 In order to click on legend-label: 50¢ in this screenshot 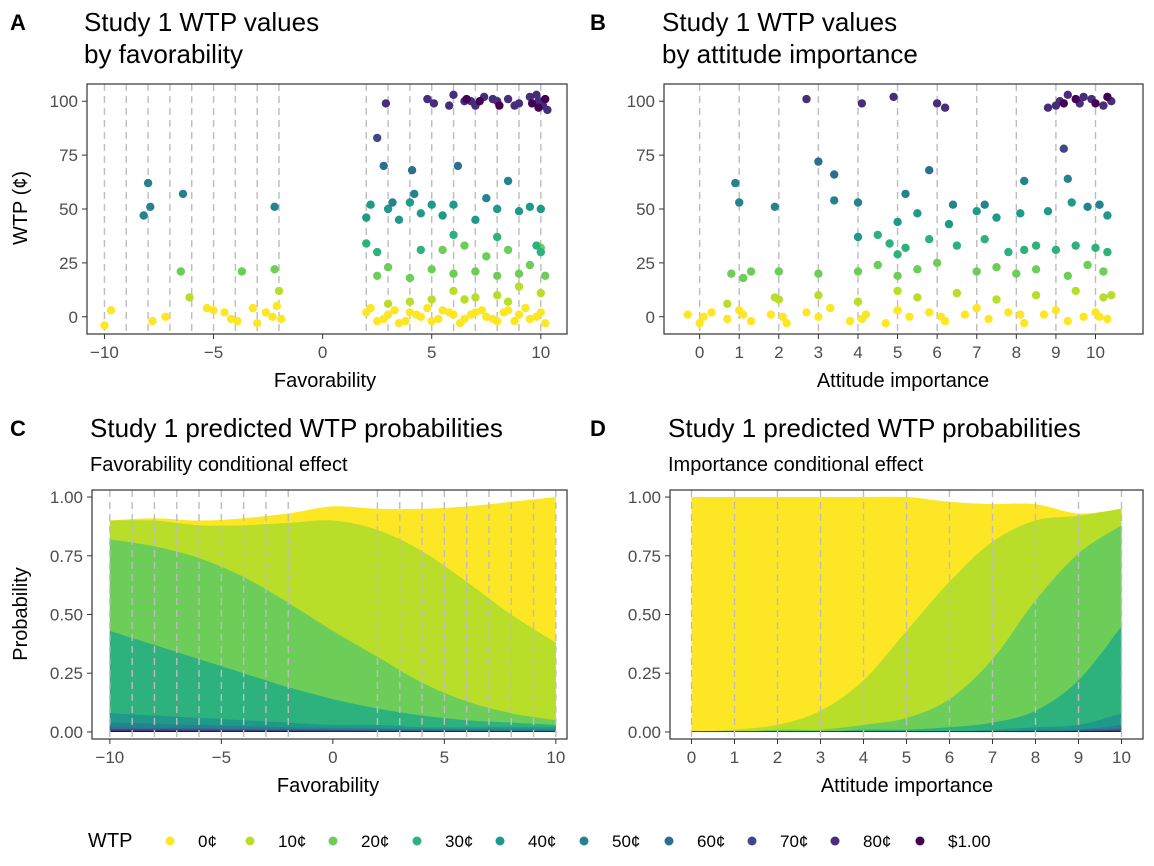, I will do `click(626, 841)`.